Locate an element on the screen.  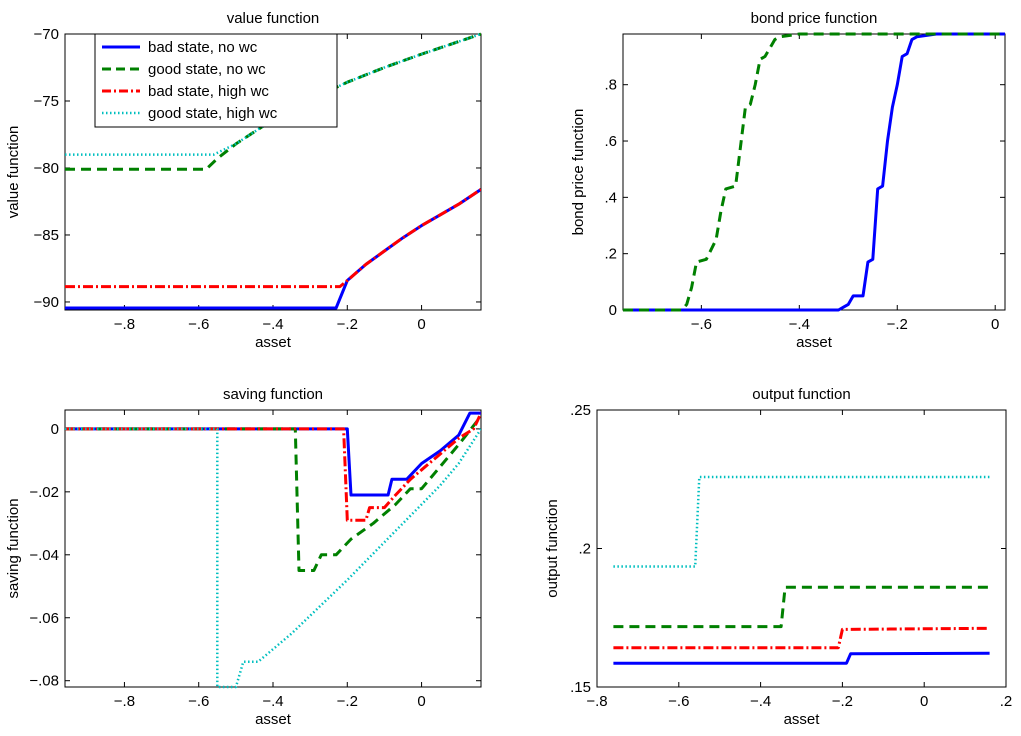
y-tick-label: .8 is located at coordinates (610, 85).